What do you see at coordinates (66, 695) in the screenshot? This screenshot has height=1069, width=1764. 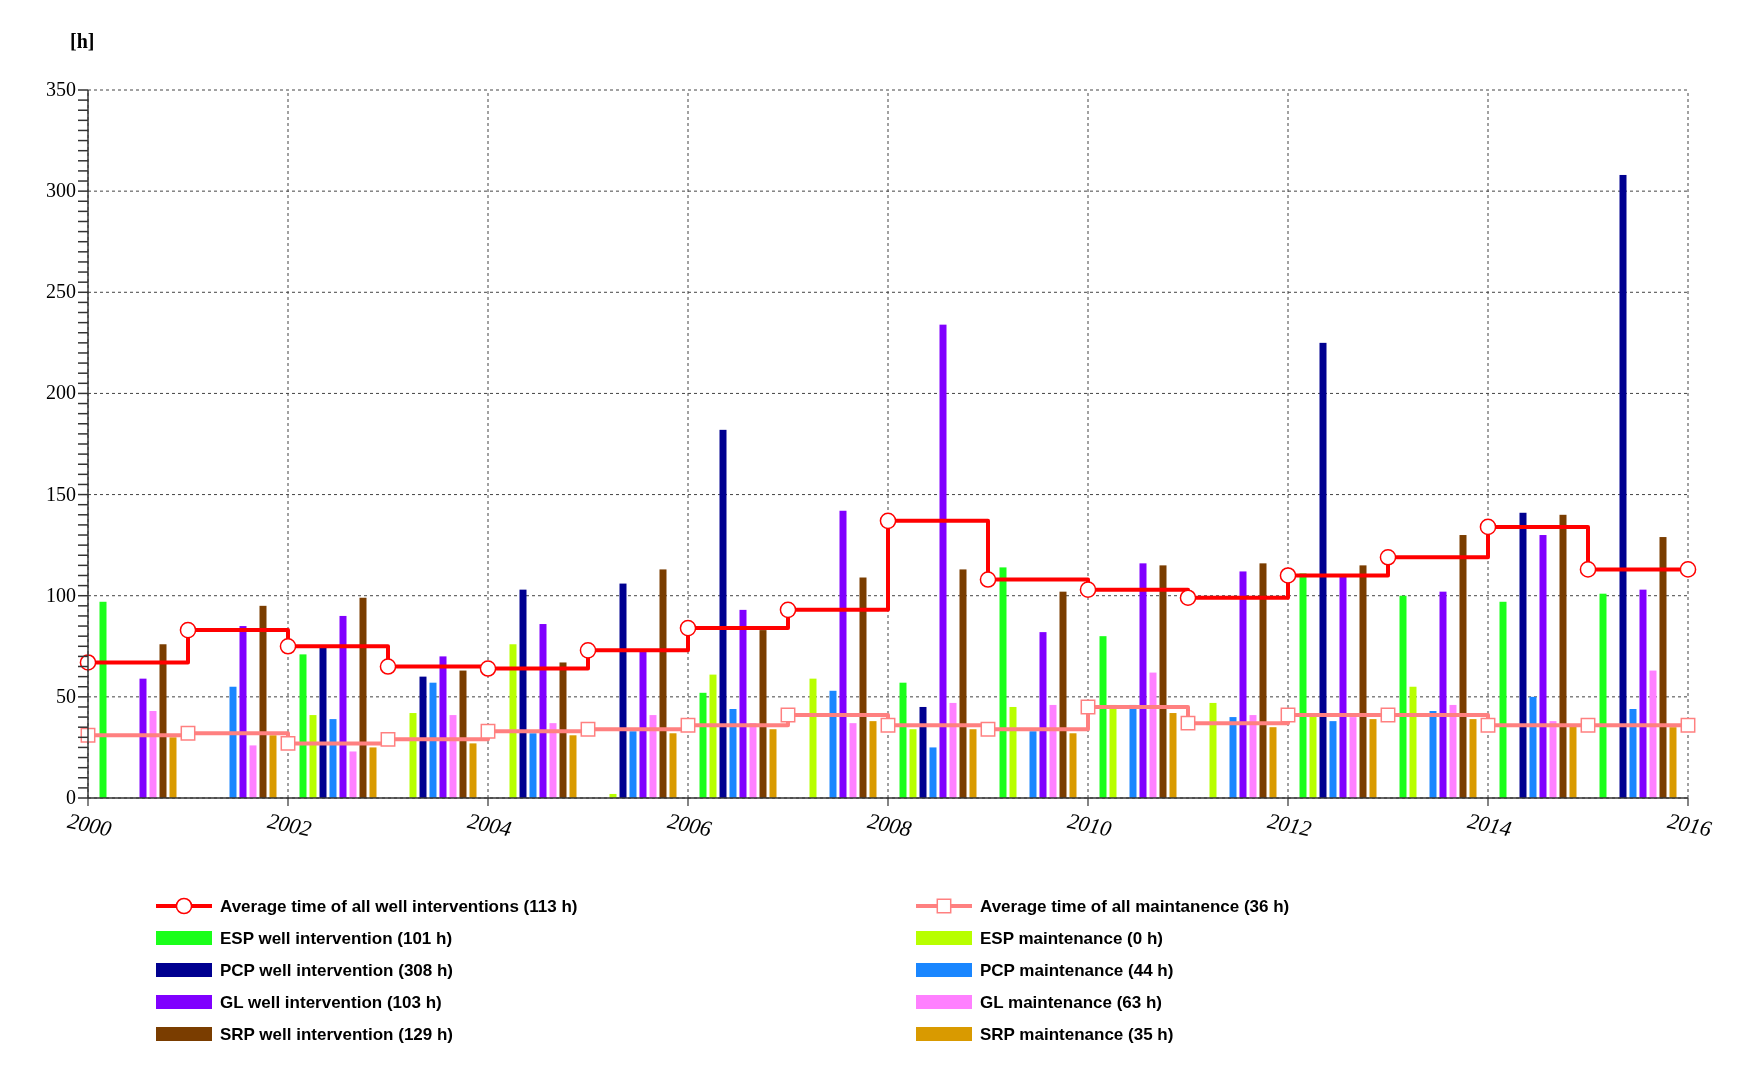 I see `y-tick-label: 50` at bounding box center [66, 695].